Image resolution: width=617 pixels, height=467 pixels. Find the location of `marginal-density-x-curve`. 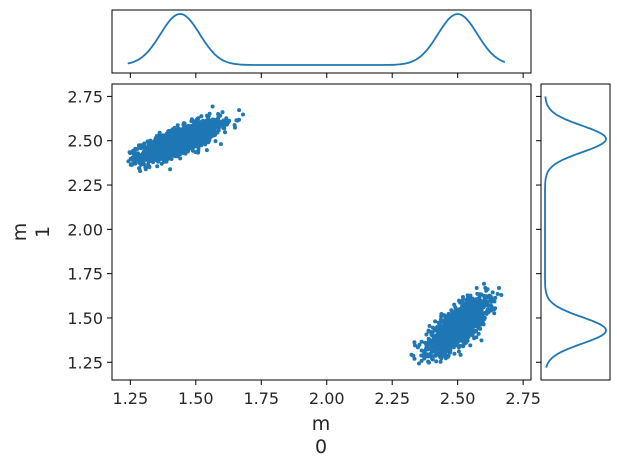

marginal-density-x-curve is located at coordinates (316, 39).